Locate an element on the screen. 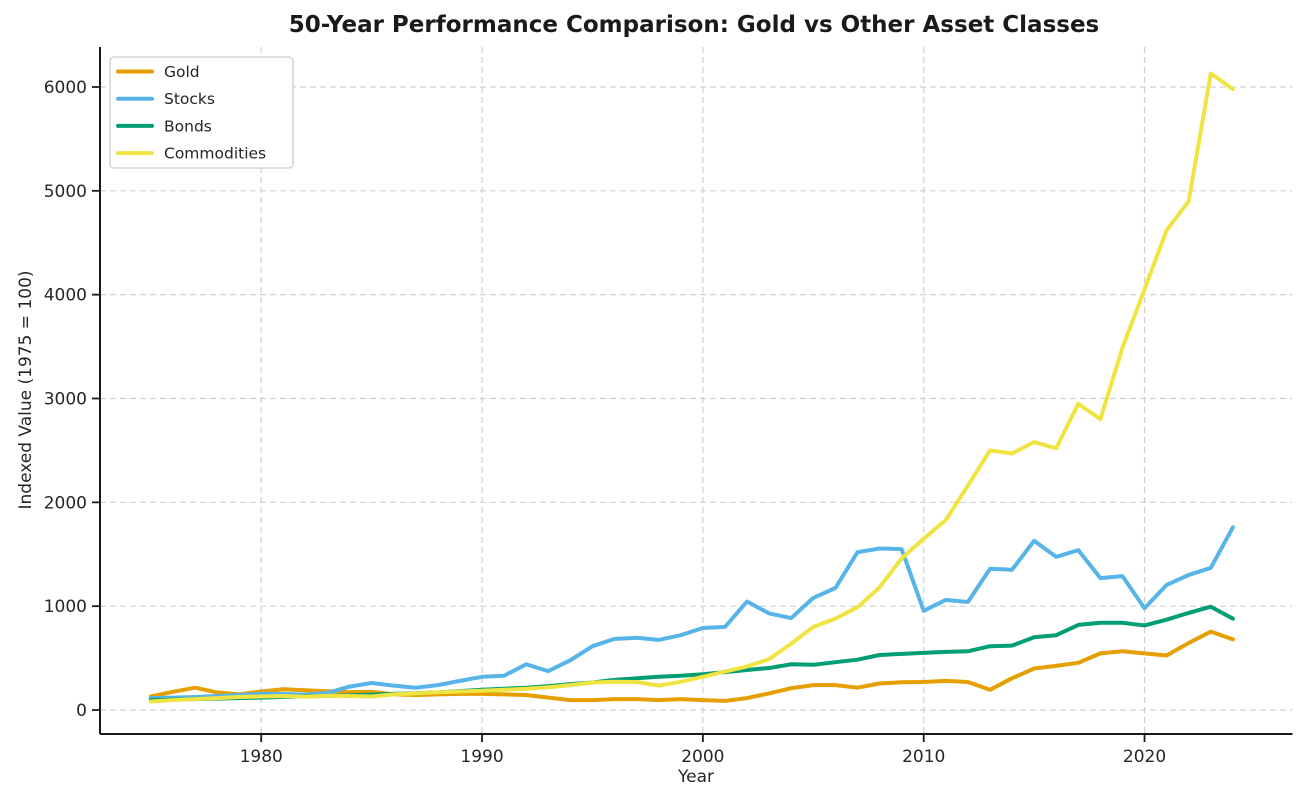 The width and height of the screenshot is (1300, 800). x-axis-label: Year is located at coordinates (695, 777).